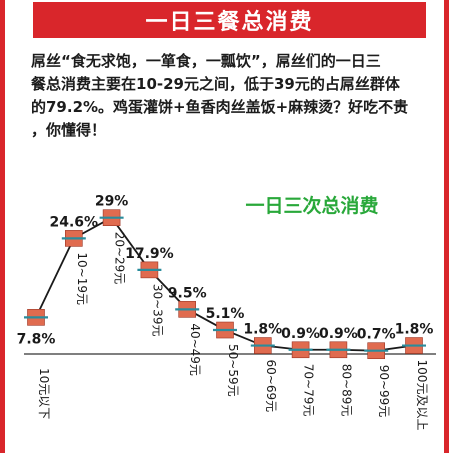 This screenshot has height=453, width=449. I want to click on data-label: 29%, so click(112, 202).